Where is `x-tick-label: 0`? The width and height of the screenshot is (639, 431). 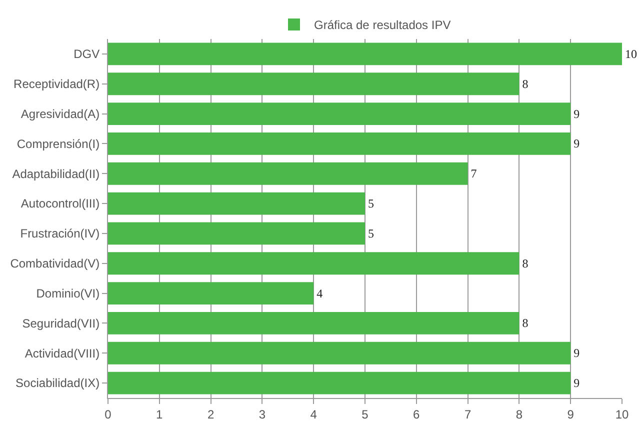 x-tick-label: 0 is located at coordinates (108, 414).